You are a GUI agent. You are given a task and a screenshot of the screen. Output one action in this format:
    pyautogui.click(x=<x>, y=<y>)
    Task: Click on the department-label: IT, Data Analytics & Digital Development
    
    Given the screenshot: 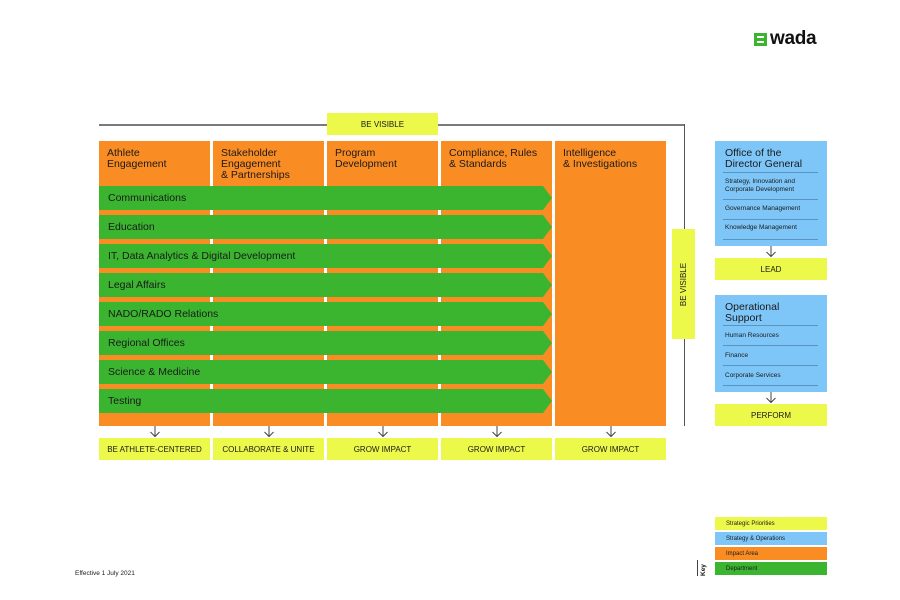 What is the action you would take?
    pyautogui.click(x=202, y=256)
    